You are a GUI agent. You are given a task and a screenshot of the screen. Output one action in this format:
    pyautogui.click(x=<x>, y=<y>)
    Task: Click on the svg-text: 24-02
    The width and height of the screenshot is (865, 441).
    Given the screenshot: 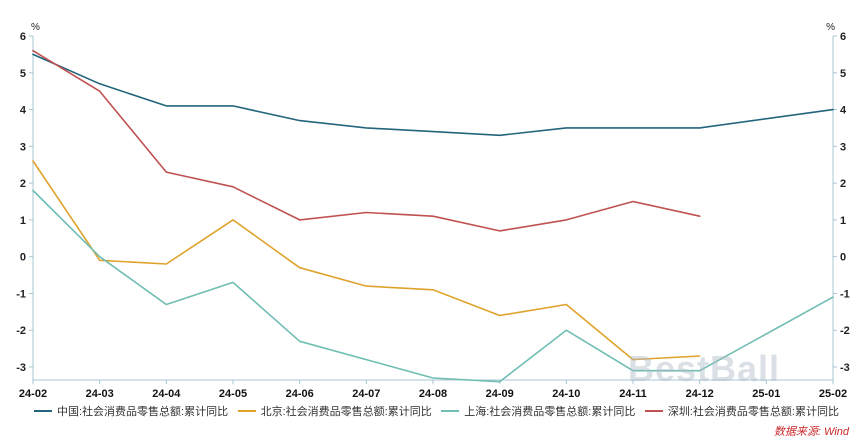 What is the action you would take?
    pyautogui.click(x=33, y=394)
    